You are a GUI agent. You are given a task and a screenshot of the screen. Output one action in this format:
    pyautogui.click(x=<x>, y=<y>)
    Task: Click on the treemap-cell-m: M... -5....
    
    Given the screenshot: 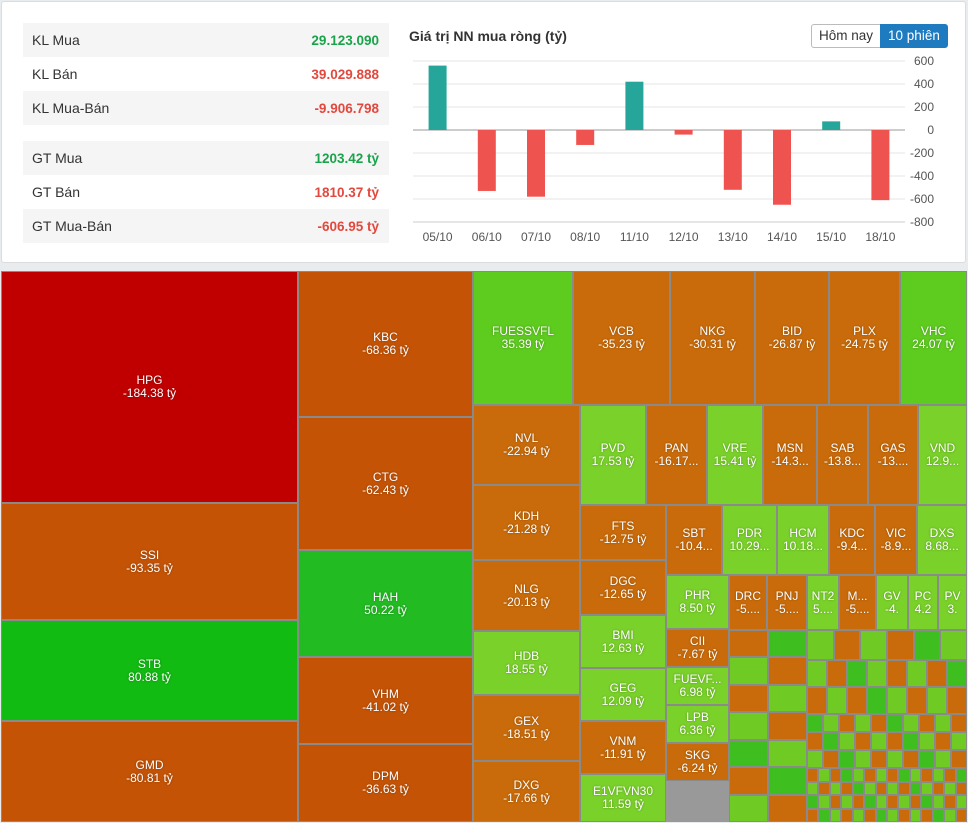 What is the action you would take?
    pyautogui.click(x=857, y=602)
    